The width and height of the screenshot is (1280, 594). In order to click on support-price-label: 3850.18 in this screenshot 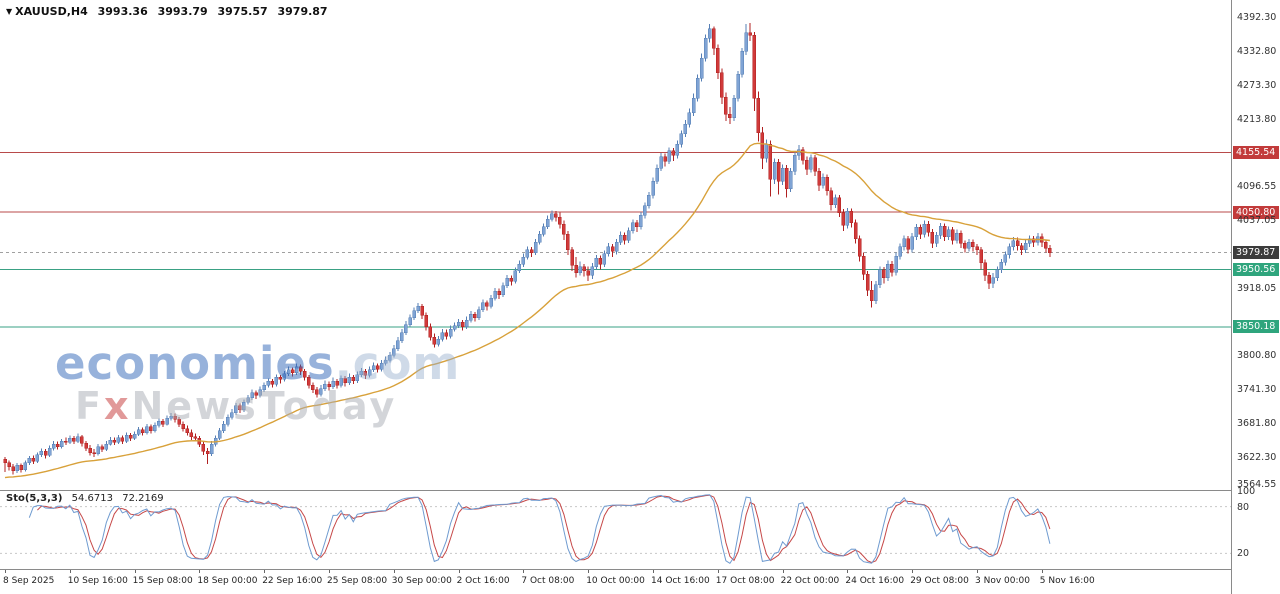, I will do `click(1256, 327)`.